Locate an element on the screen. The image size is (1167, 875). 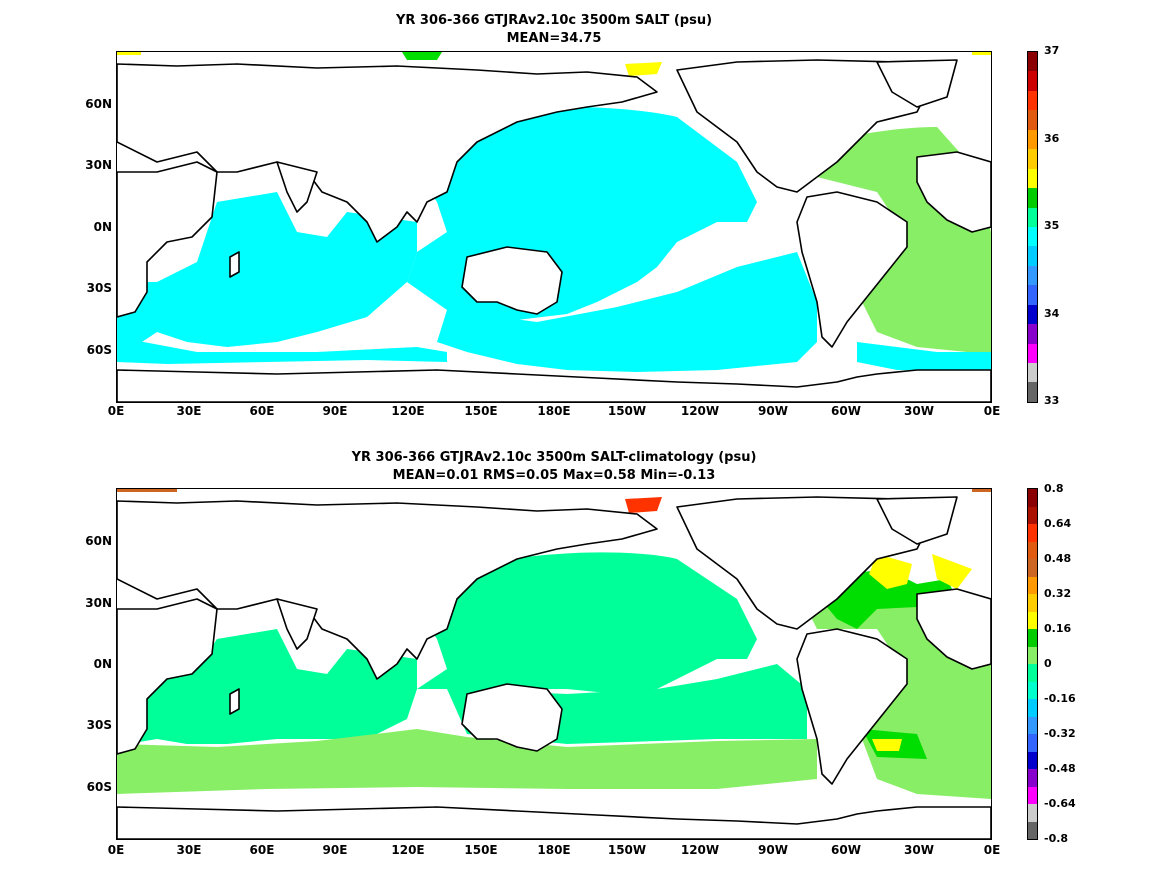
arctic-orange is located at coordinates (147, 490).